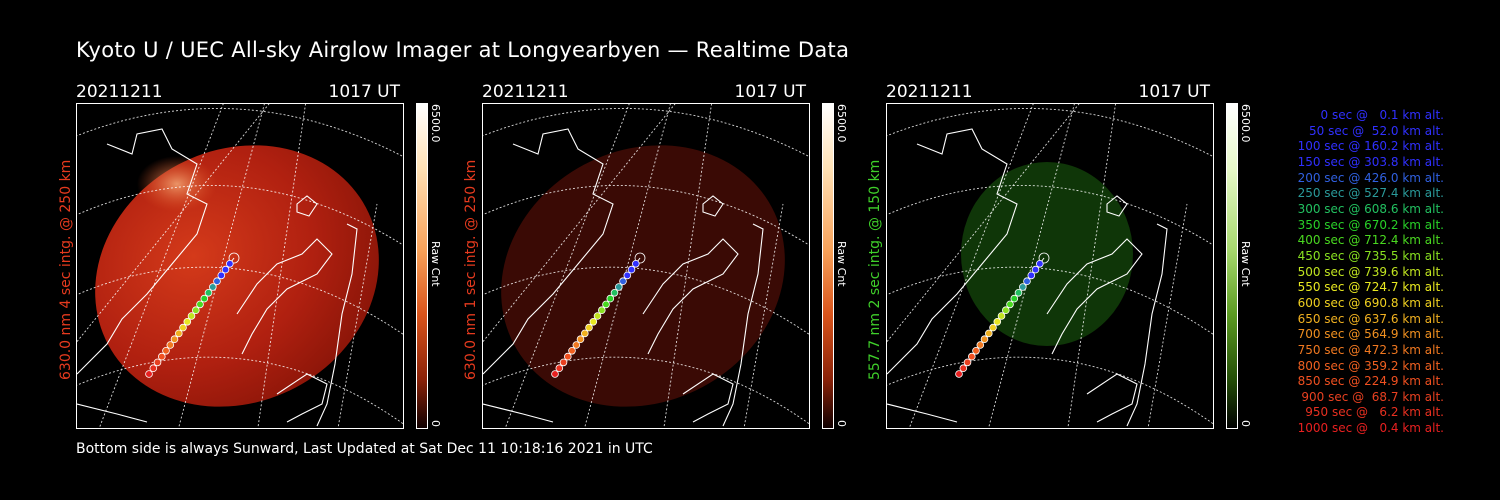 This screenshot has height=500, width=1500. Describe the element at coordinates (1245, 423) in the screenshot. I see `panel-3-colorbar-min: 0` at that location.